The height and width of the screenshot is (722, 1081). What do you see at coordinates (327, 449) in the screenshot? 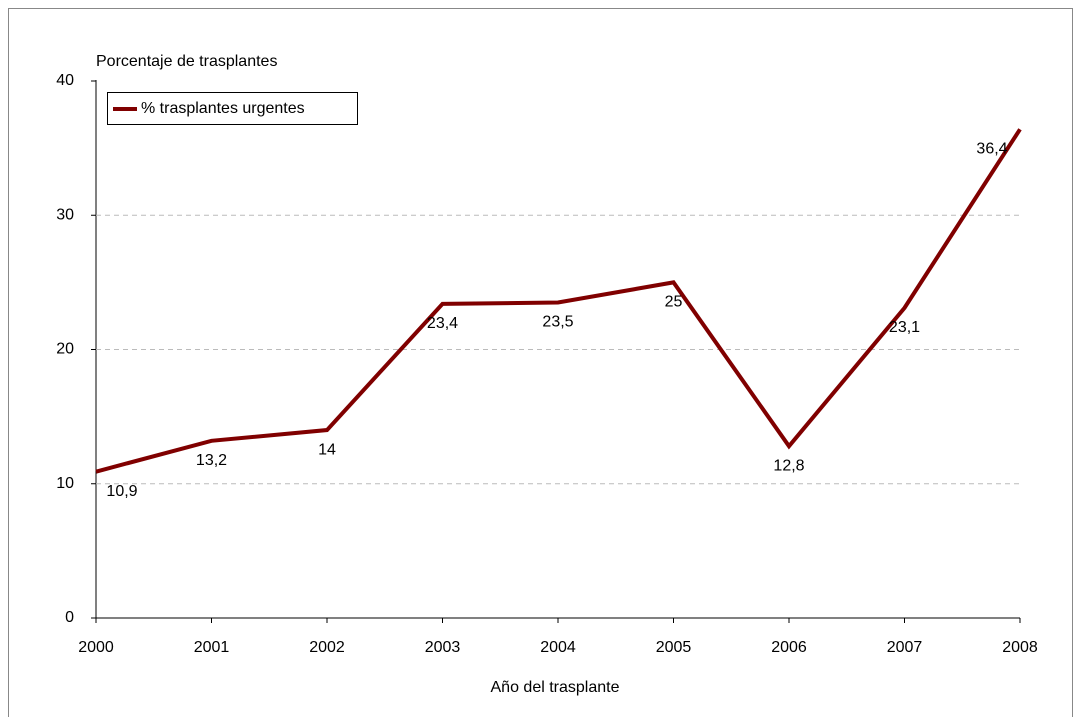
I see `data-label: 14` at bounding box center [327, 449].